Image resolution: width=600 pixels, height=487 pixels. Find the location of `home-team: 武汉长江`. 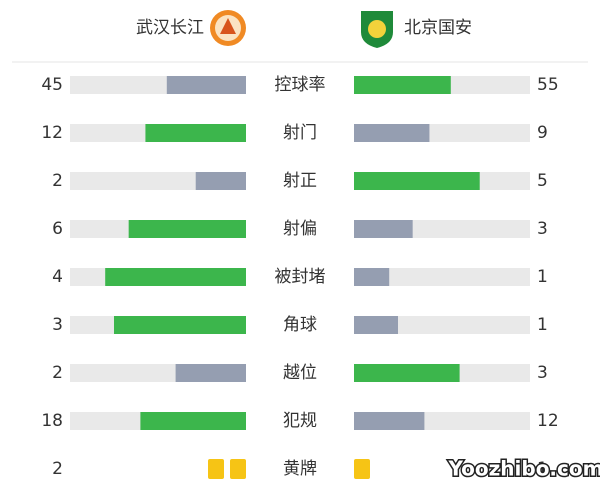

home-team: 武汉长江 is located at coordinates (170, 28).